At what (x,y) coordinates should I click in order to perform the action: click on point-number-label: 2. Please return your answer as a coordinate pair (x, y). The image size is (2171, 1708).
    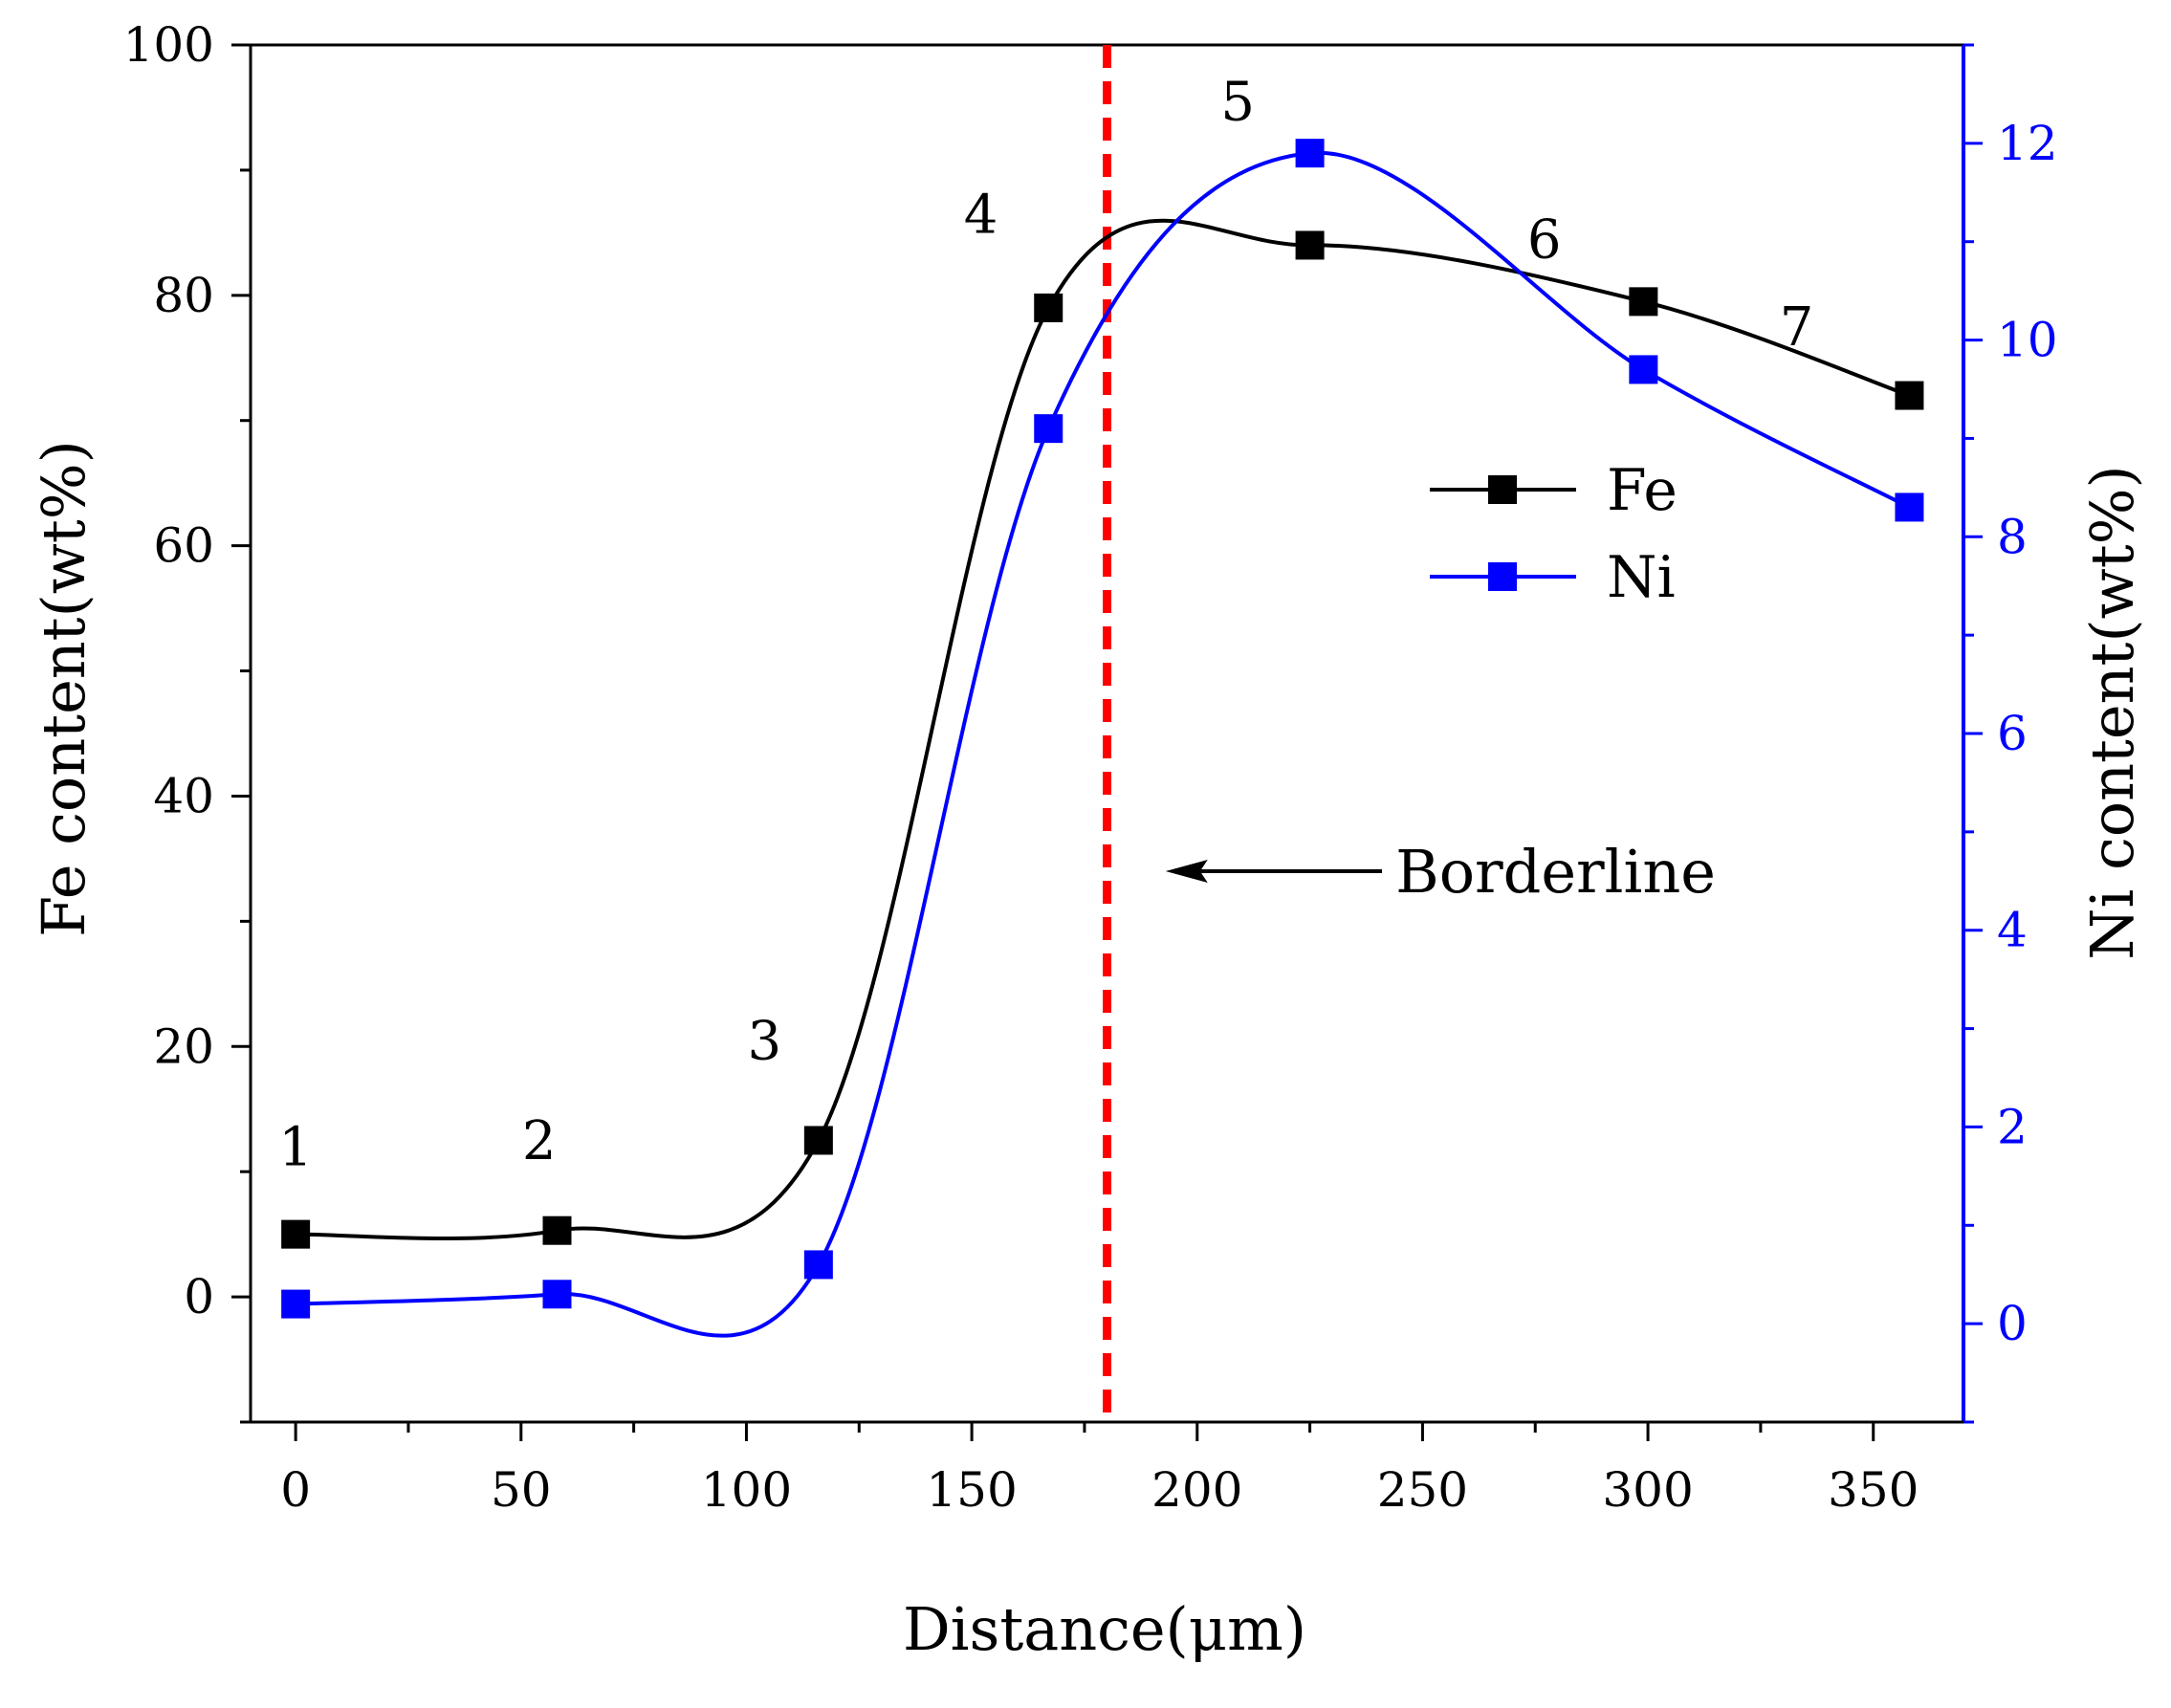
    Looking at the image, I should click on (539, 1141).